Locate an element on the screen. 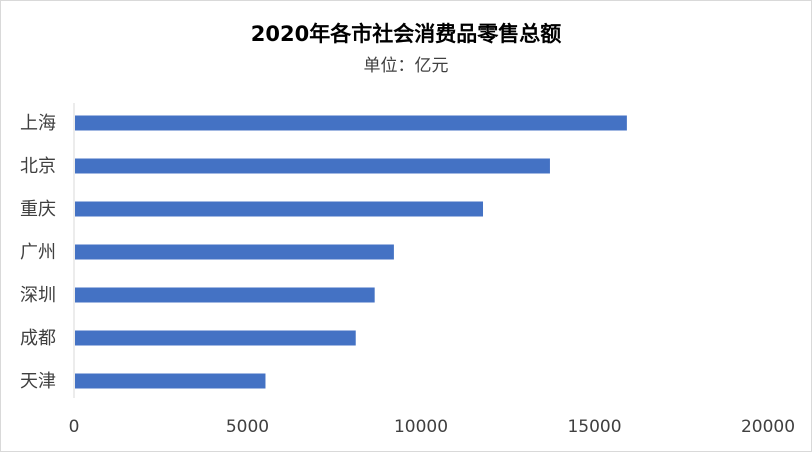 Image resolution: width=812 pixels, height=452 pixels. category-label: 重庆 is located at coordinates (38, 209).